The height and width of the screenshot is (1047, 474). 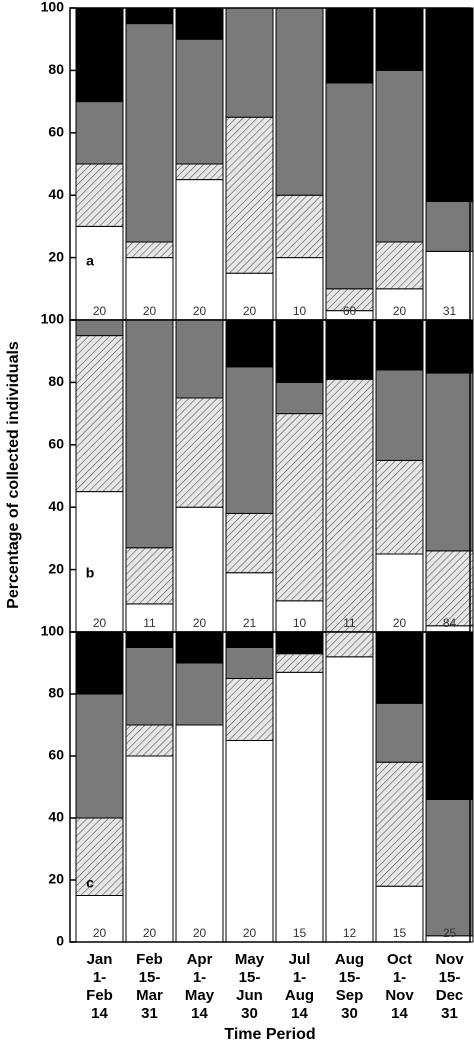 I want to click on x-tick-label: Mar, so click(x=149, y=995).